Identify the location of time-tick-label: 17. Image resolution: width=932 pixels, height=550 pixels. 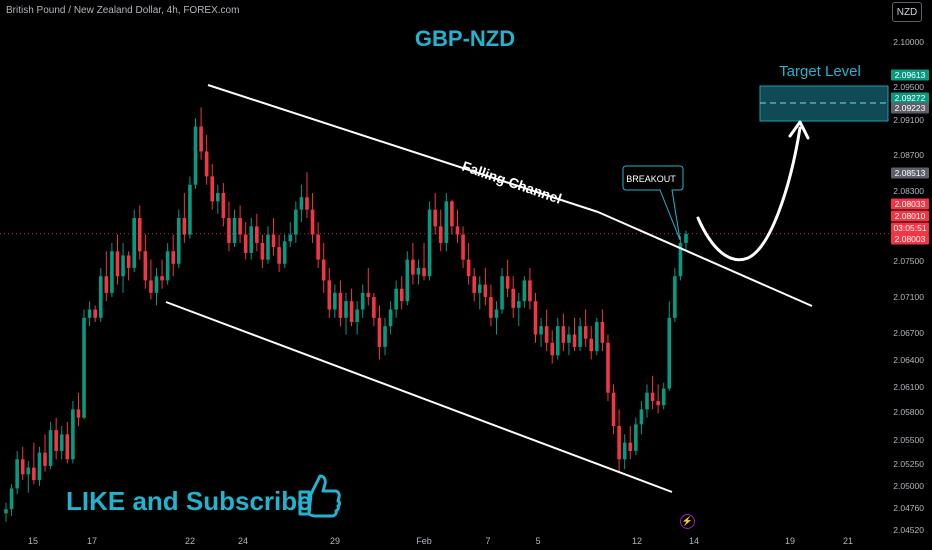
(92, 541).